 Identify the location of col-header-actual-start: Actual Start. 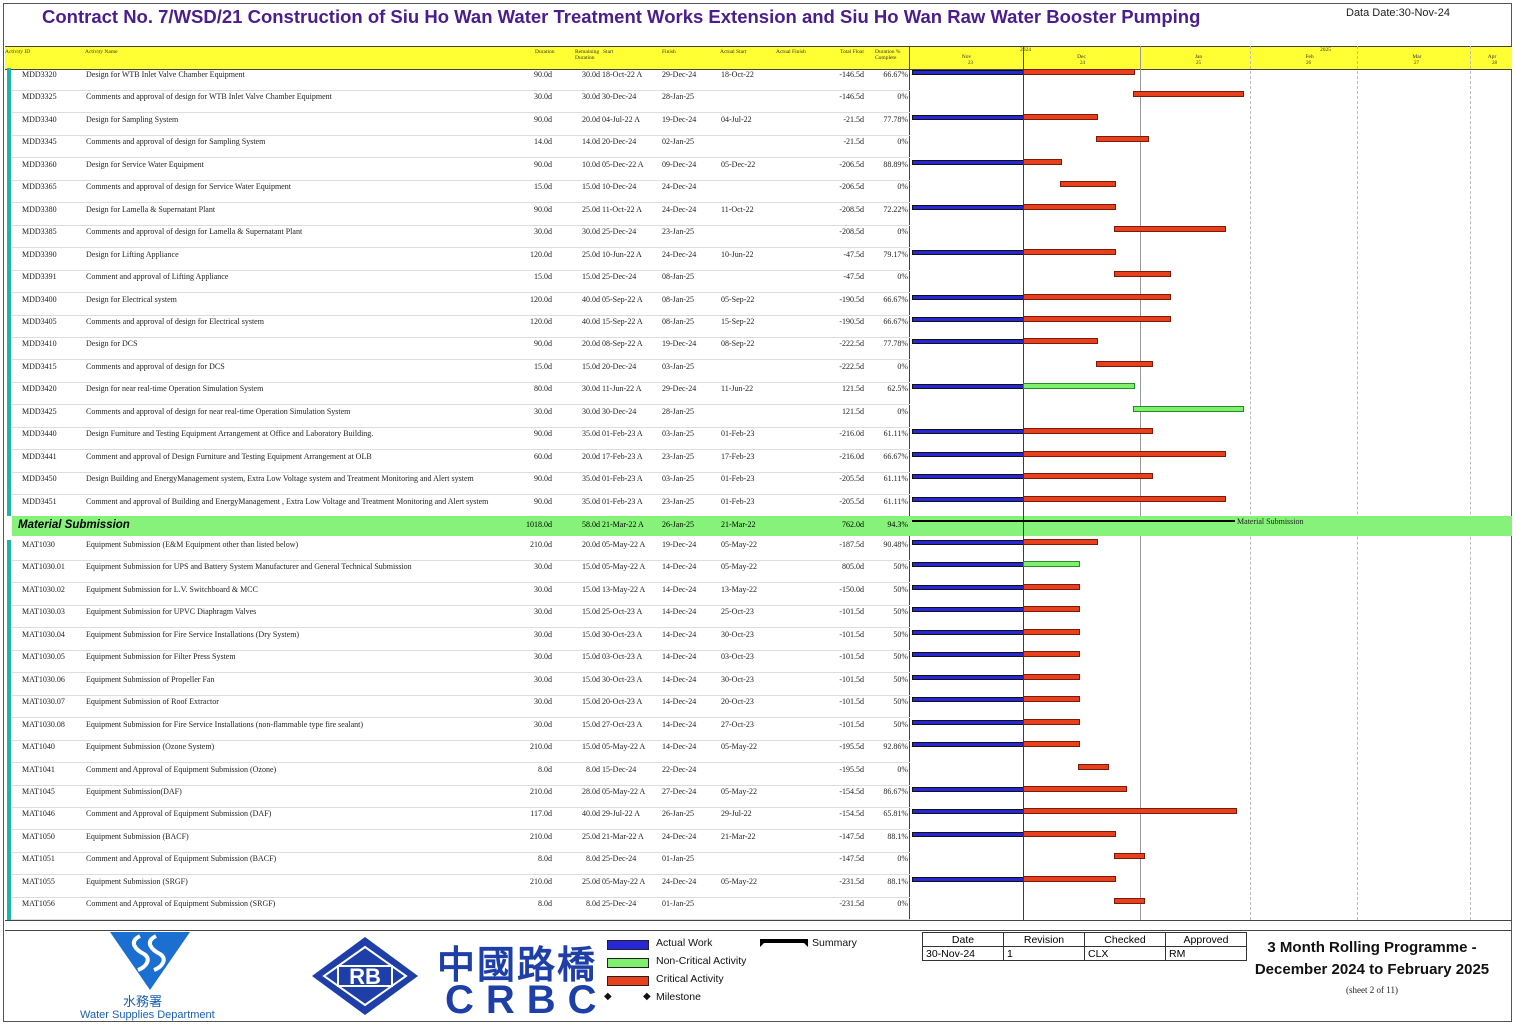
(733, 52).